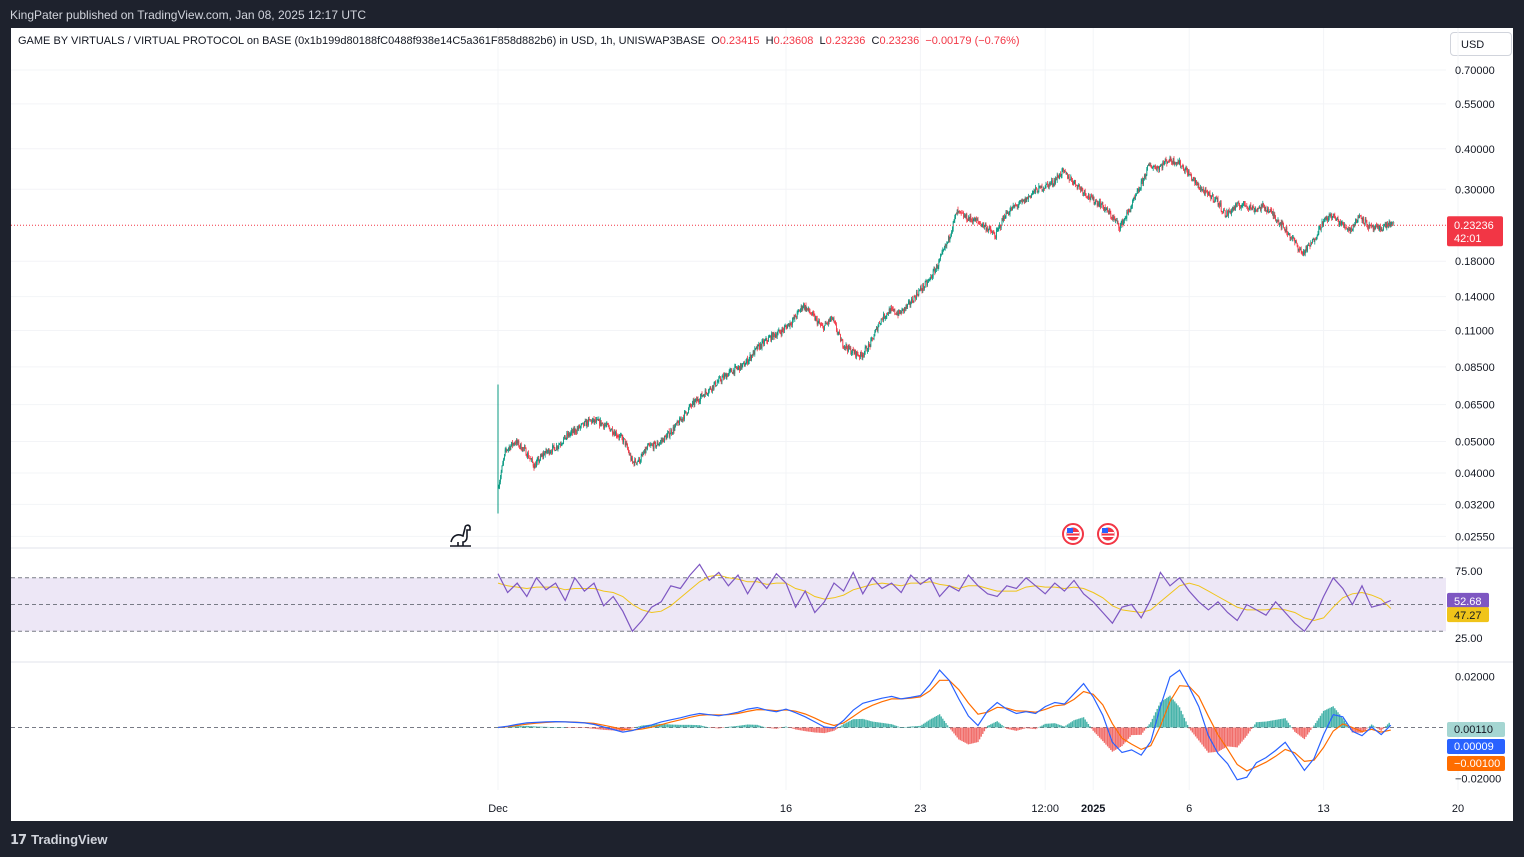  What do you see at coordinates (728, 725) in the screenshot?
I see `macd-pane` at bounding box center [728, 725].